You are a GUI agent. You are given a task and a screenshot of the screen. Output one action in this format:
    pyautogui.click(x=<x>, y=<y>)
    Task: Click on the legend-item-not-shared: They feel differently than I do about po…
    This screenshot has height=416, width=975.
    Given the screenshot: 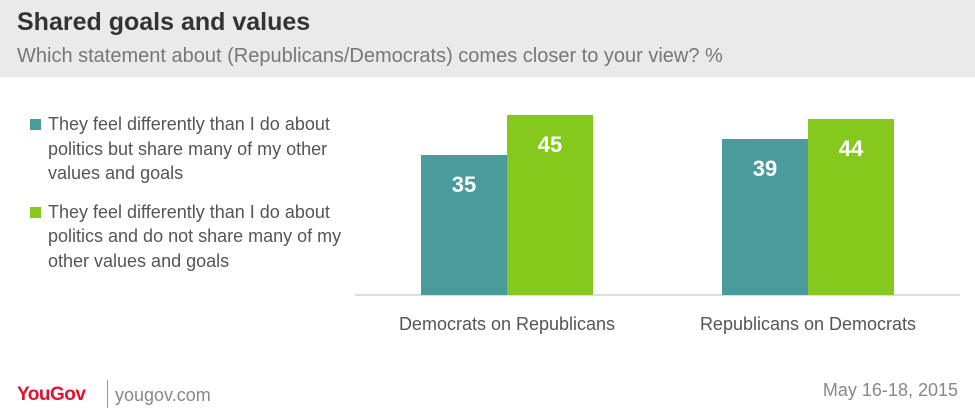 What is the action you would take?
    pyautogui.click(x=190, y=237)
    